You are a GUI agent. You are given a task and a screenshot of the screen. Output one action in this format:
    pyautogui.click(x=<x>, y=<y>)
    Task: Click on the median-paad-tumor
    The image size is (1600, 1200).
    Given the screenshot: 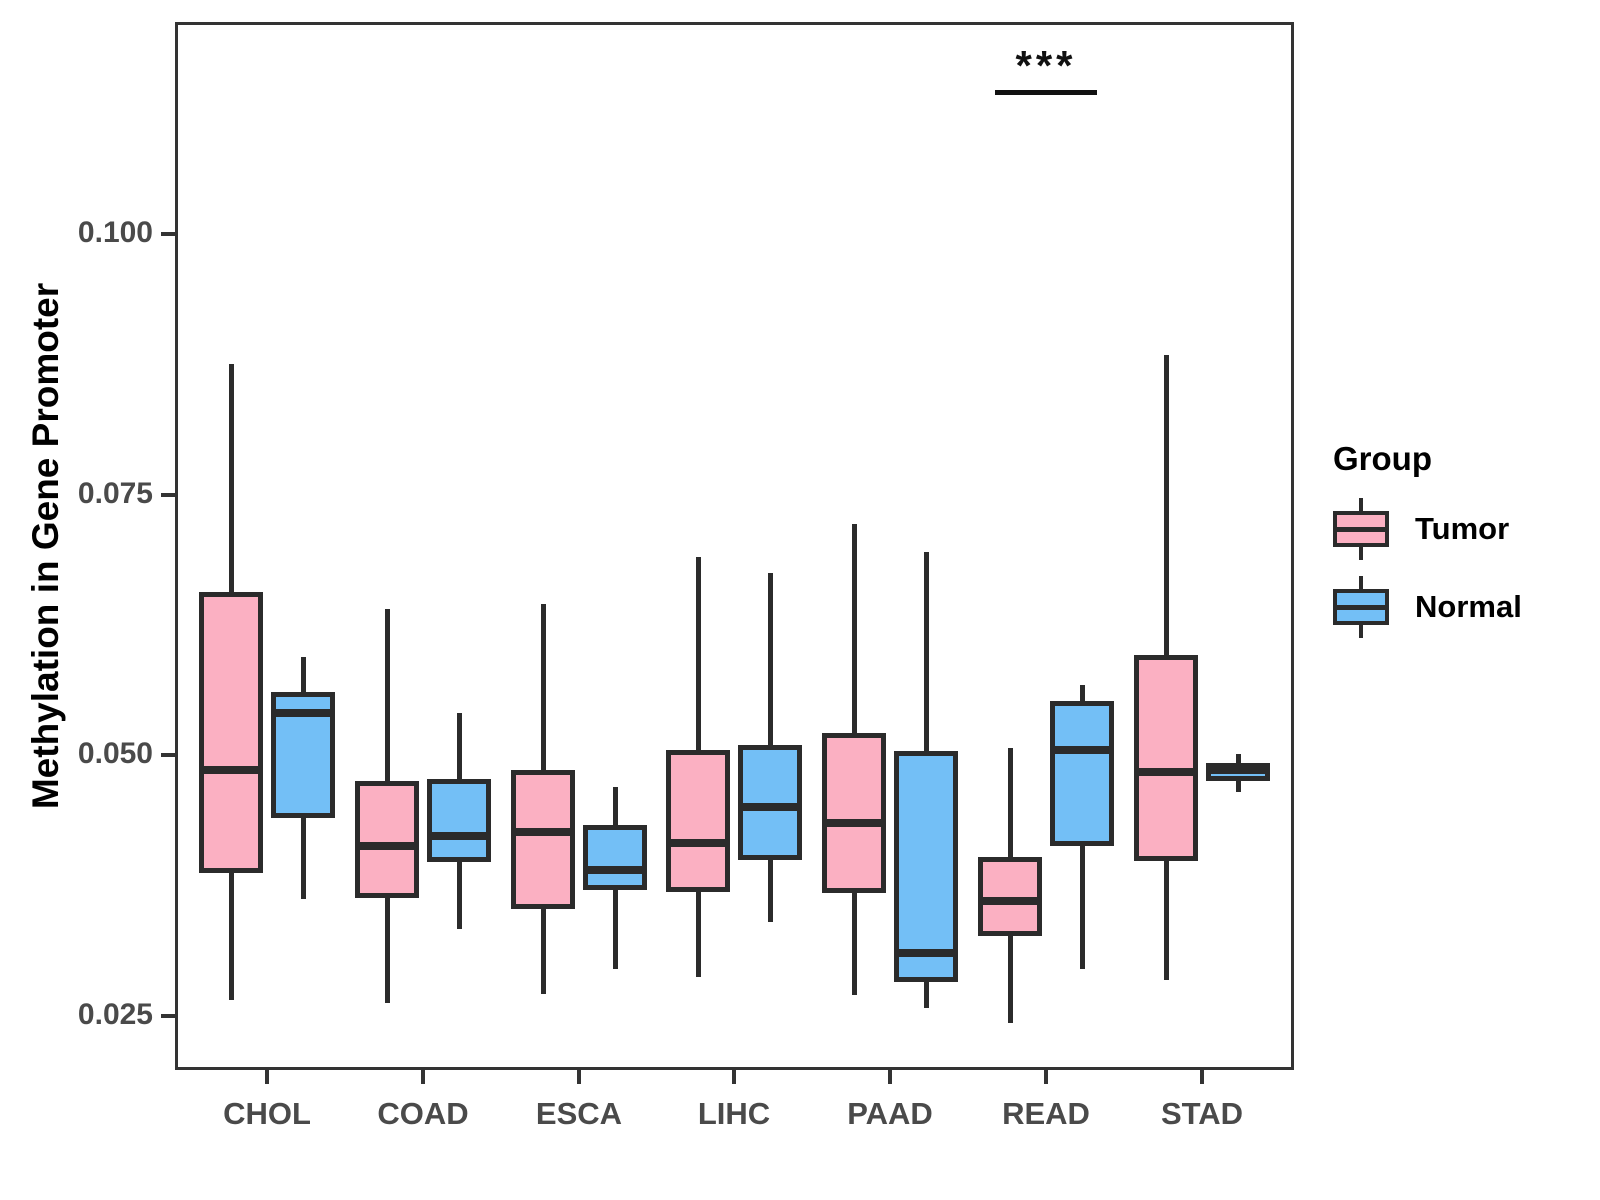 What is the action you would take?
    pyautogui.click(x=854, y=823)
    